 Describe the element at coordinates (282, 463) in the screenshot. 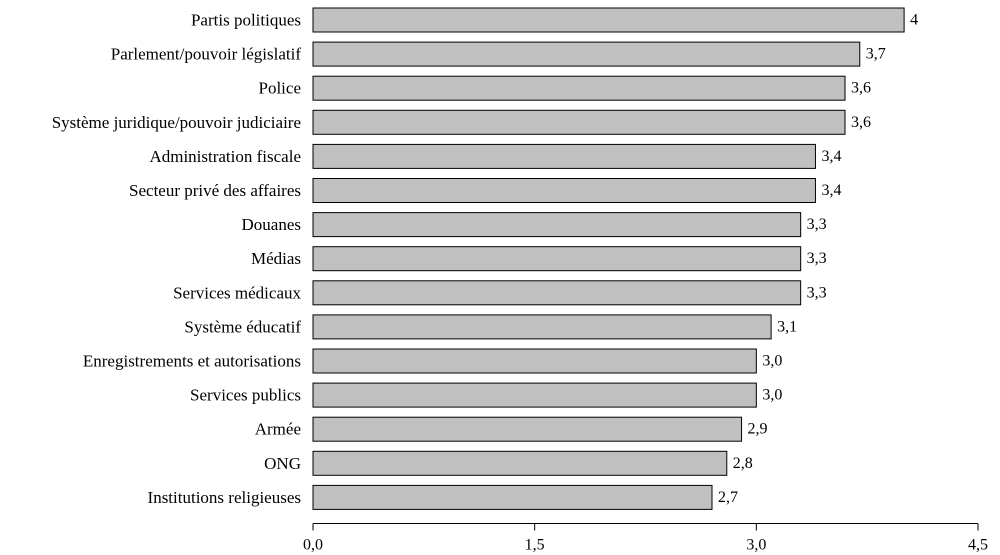

I see `category-label: ONG` at that location.